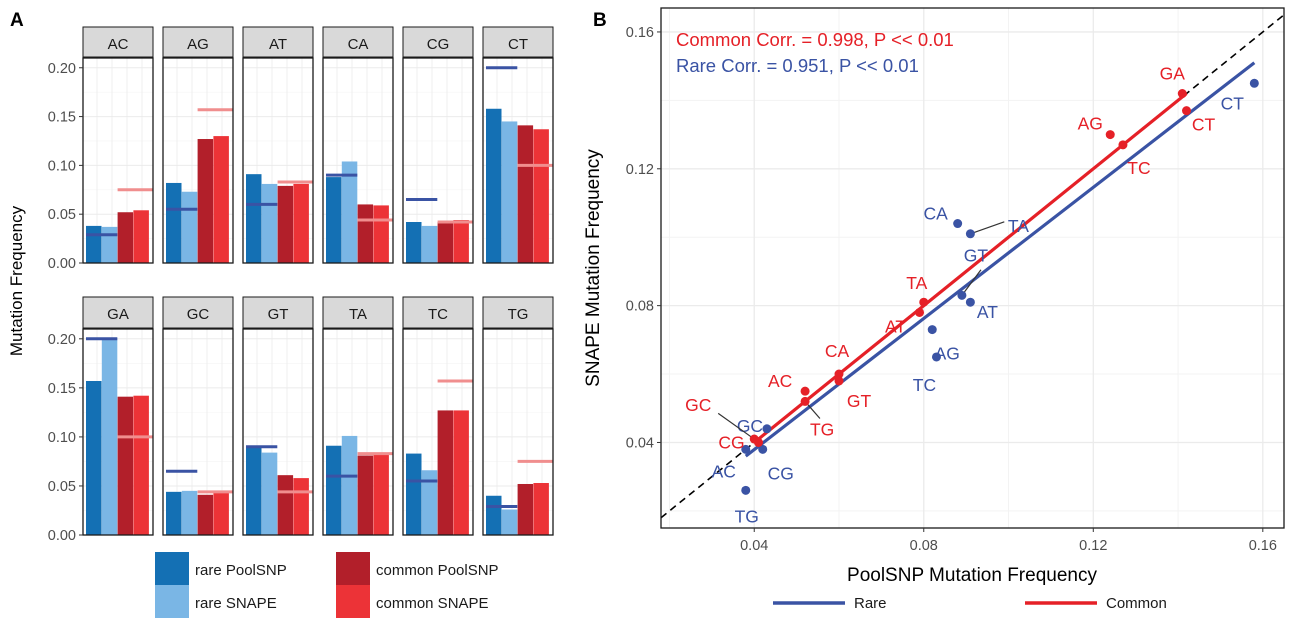  Describe the element at coordinates (1136, 603) in the screenshot. I see `legend-label: Common` at that location.